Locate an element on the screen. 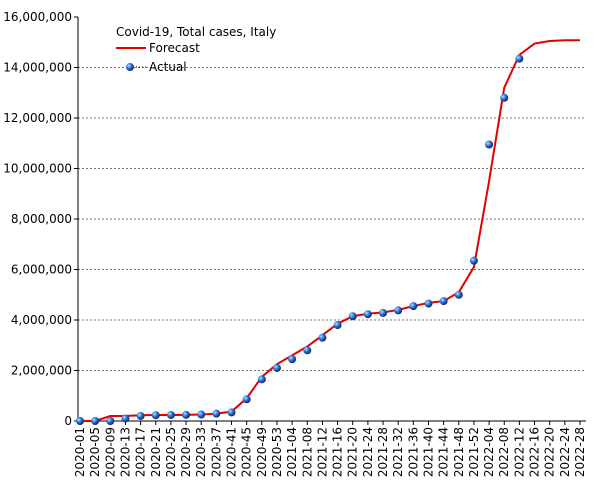 This screenshot has width=605, height=484. x-tick-label: 2022-16 is located at coordinates (535, 452).